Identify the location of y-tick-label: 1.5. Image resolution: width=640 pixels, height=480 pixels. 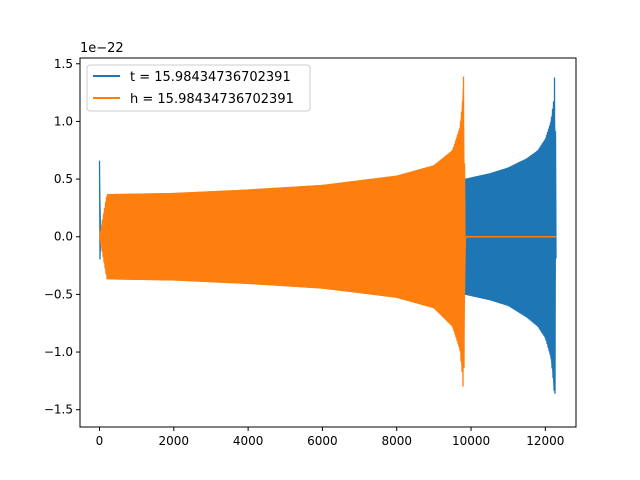
(63, 64).